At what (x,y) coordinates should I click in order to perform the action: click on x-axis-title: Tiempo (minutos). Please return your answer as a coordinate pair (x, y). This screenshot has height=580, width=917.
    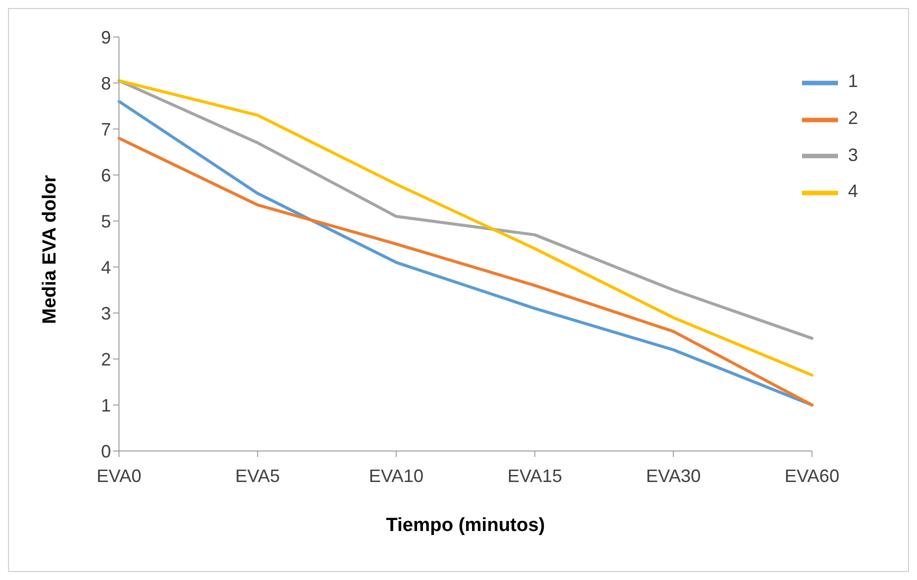
    Looking at the image, I should click on (466, 525).